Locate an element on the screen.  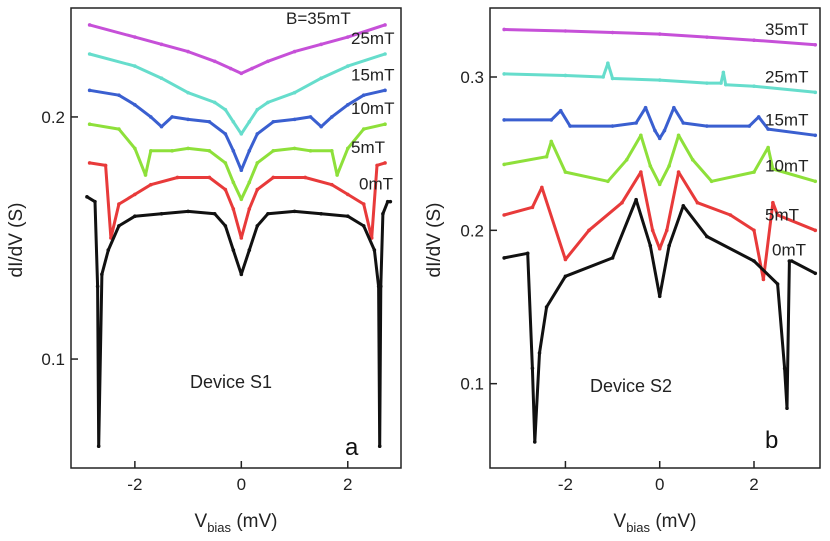
legend-label-b-4: 5mT is located at coordinates (782, 214).